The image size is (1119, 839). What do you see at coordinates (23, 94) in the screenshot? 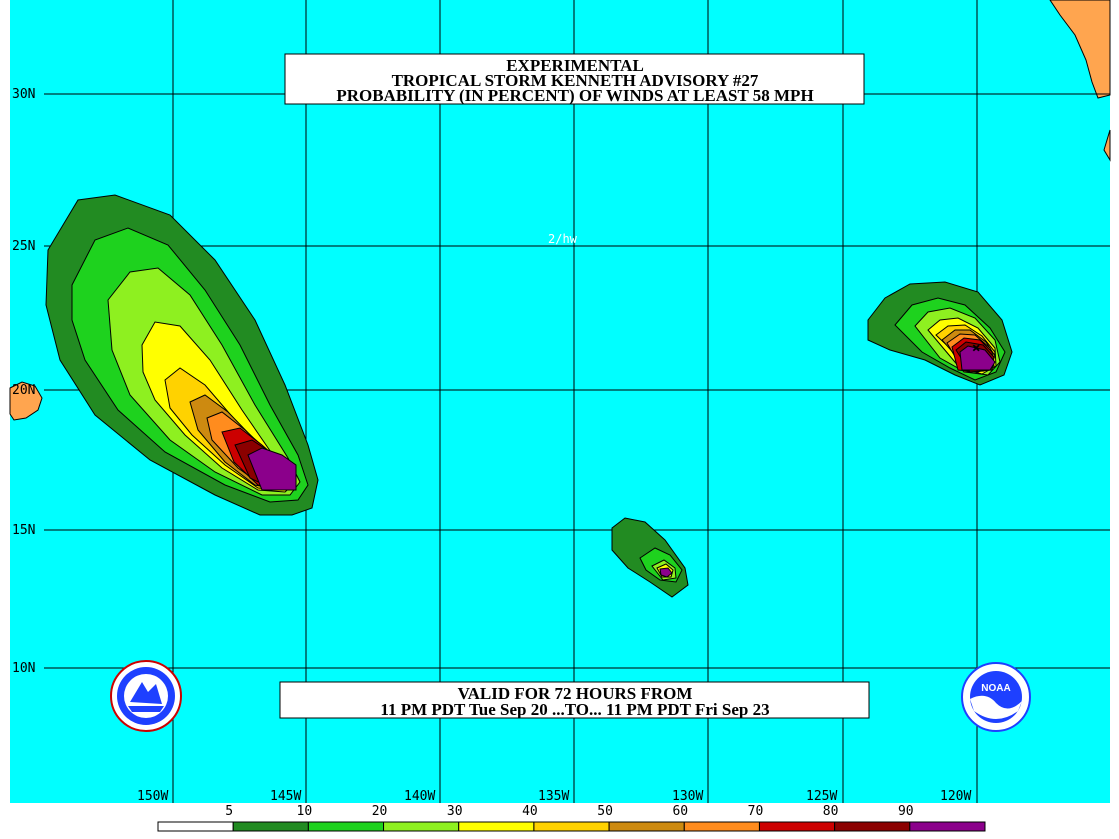
I see `lat-label-30n: 30N` at bounding box center [23, 94].